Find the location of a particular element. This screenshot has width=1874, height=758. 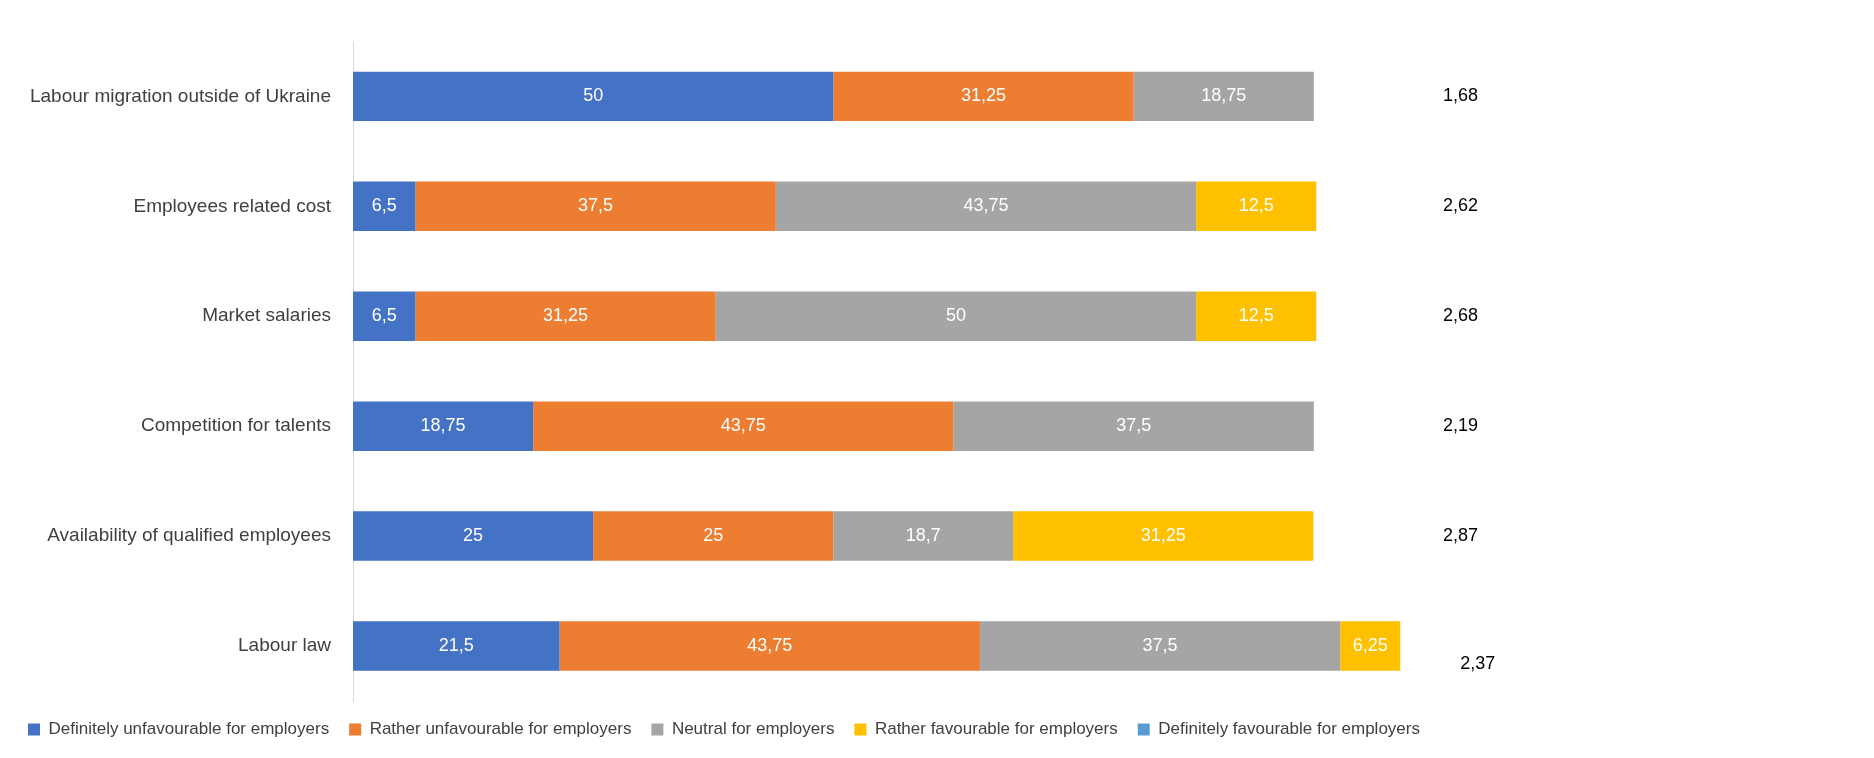

data-label: 18,7 is located at coordinates (923, 535).